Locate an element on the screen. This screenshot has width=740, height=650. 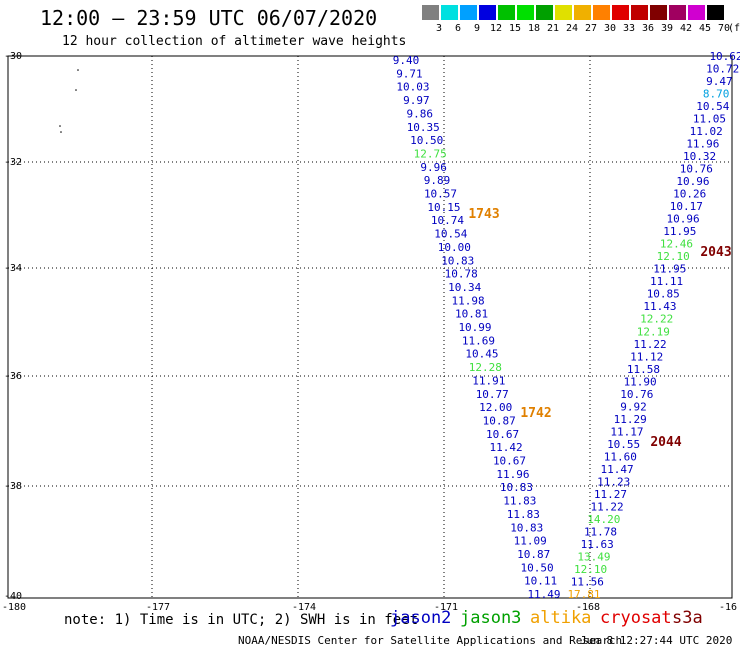
track-value: 11.98 is located at coordinates (468, 300).